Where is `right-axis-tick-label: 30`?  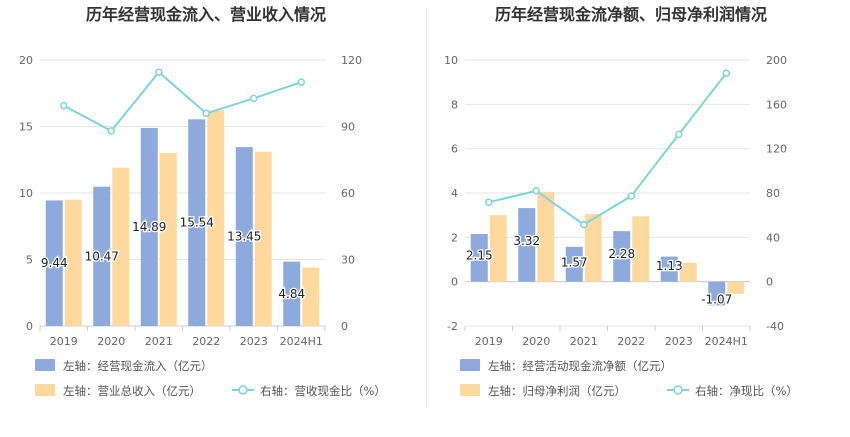
right-axis-tick-label: 30 is located at coordinates (348, 260).